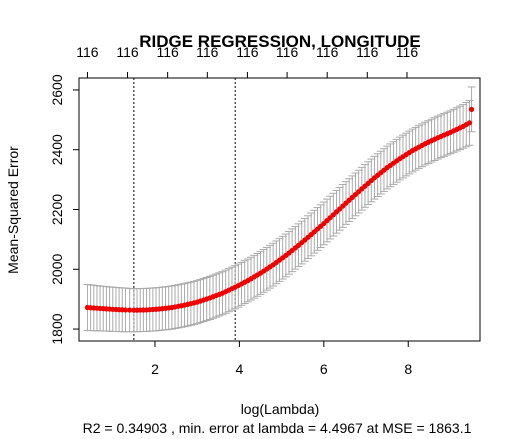 This screenshot has width=521, height=439. I want to click on x-axis-label: log(Lambda), so click(280, 409).